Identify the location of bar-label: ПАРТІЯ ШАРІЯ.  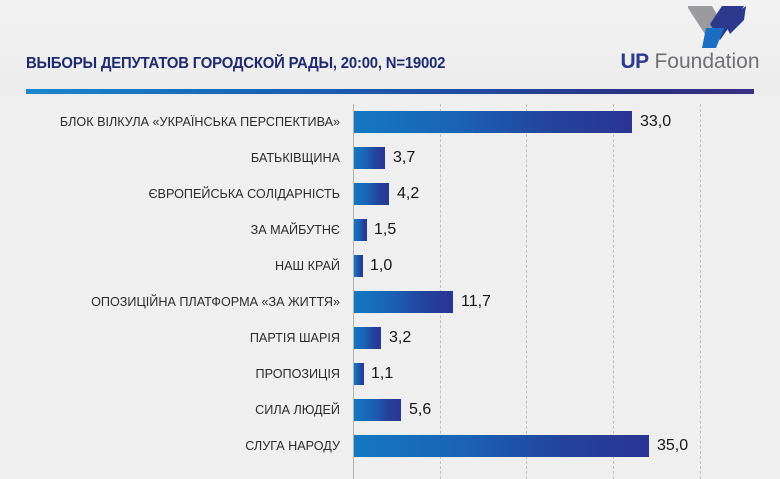
(294, 337).